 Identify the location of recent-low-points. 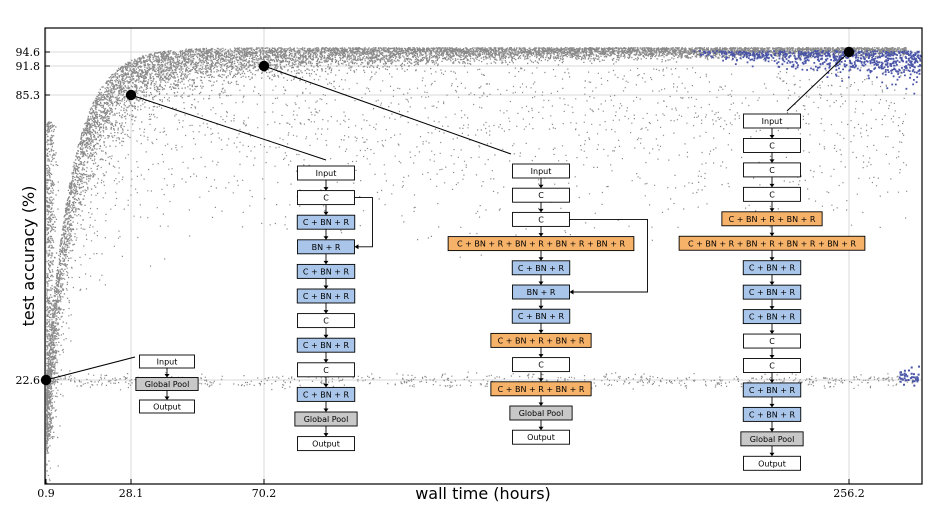
(909, 376).